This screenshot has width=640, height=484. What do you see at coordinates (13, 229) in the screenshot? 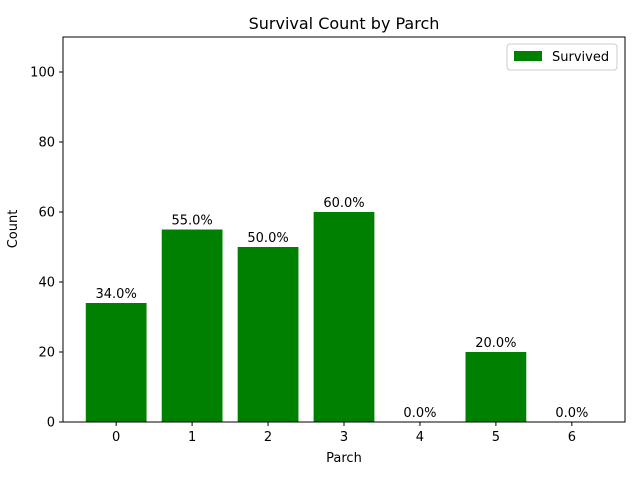
I see `y-axis-label: Count` at bounding box center [13, 229].